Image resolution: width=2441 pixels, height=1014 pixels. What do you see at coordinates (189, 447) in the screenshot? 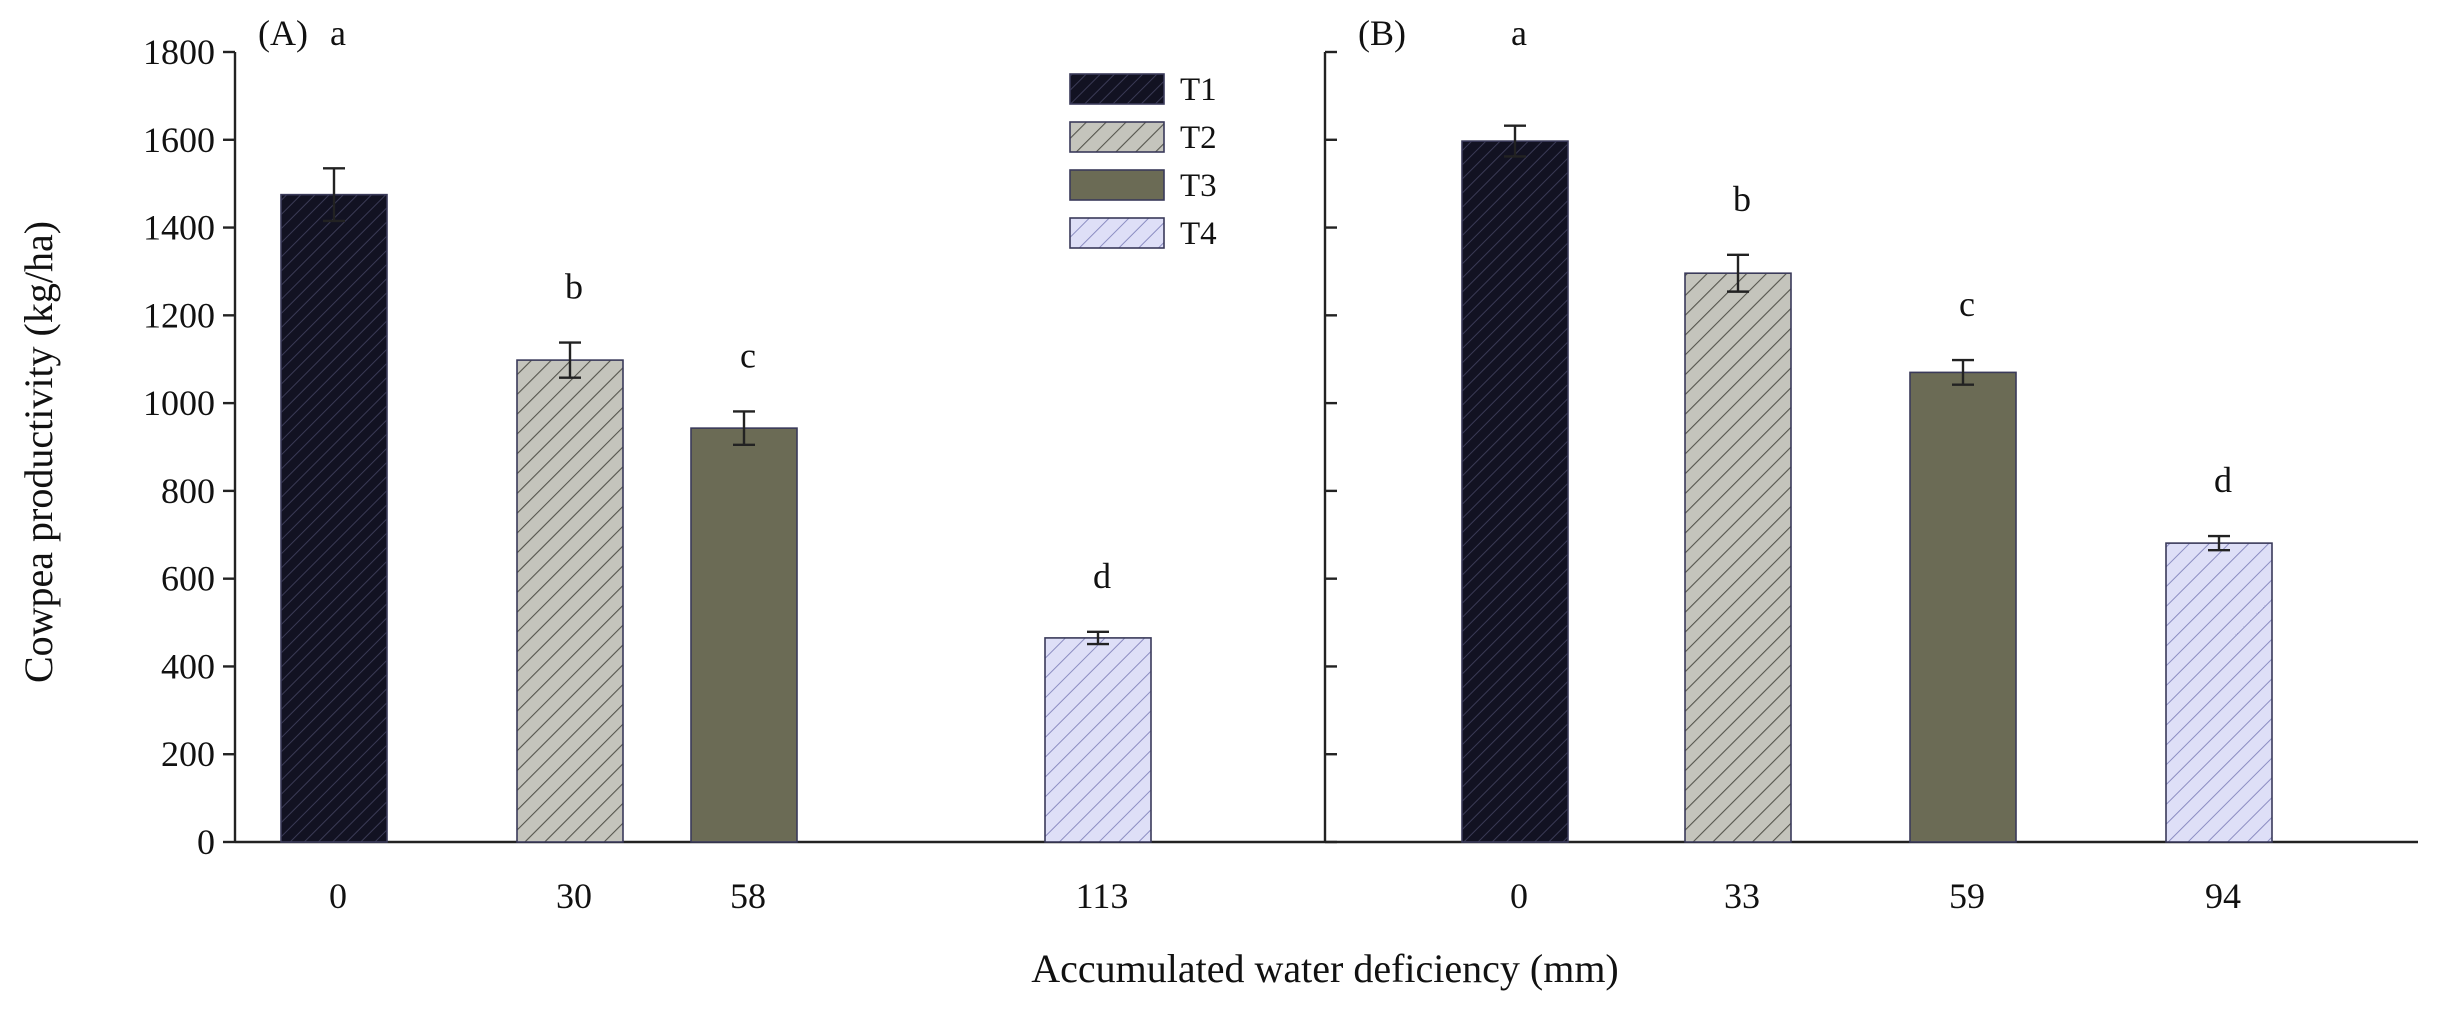
I see `y-axis: 0 200 400 600 800 1000 1200 1400 1600 1800` at bounding box center [189, 447].